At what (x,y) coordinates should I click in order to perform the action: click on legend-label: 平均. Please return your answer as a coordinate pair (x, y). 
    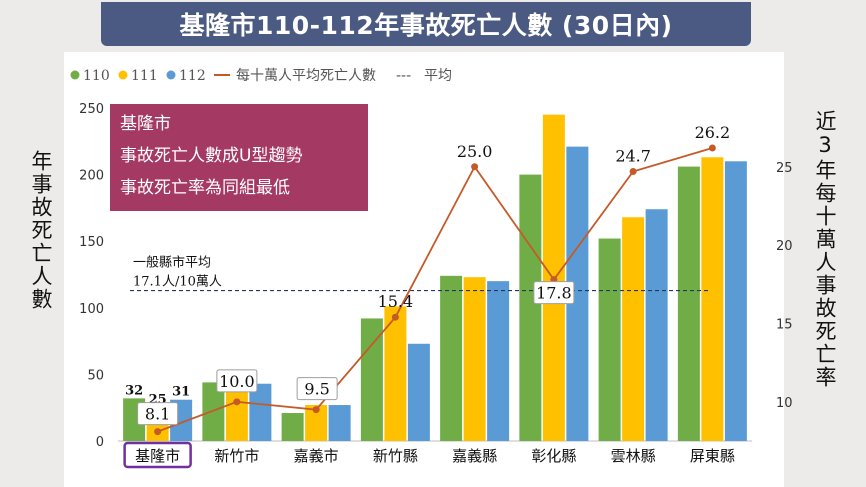
    Looking at the image, I should click on (438, 76).